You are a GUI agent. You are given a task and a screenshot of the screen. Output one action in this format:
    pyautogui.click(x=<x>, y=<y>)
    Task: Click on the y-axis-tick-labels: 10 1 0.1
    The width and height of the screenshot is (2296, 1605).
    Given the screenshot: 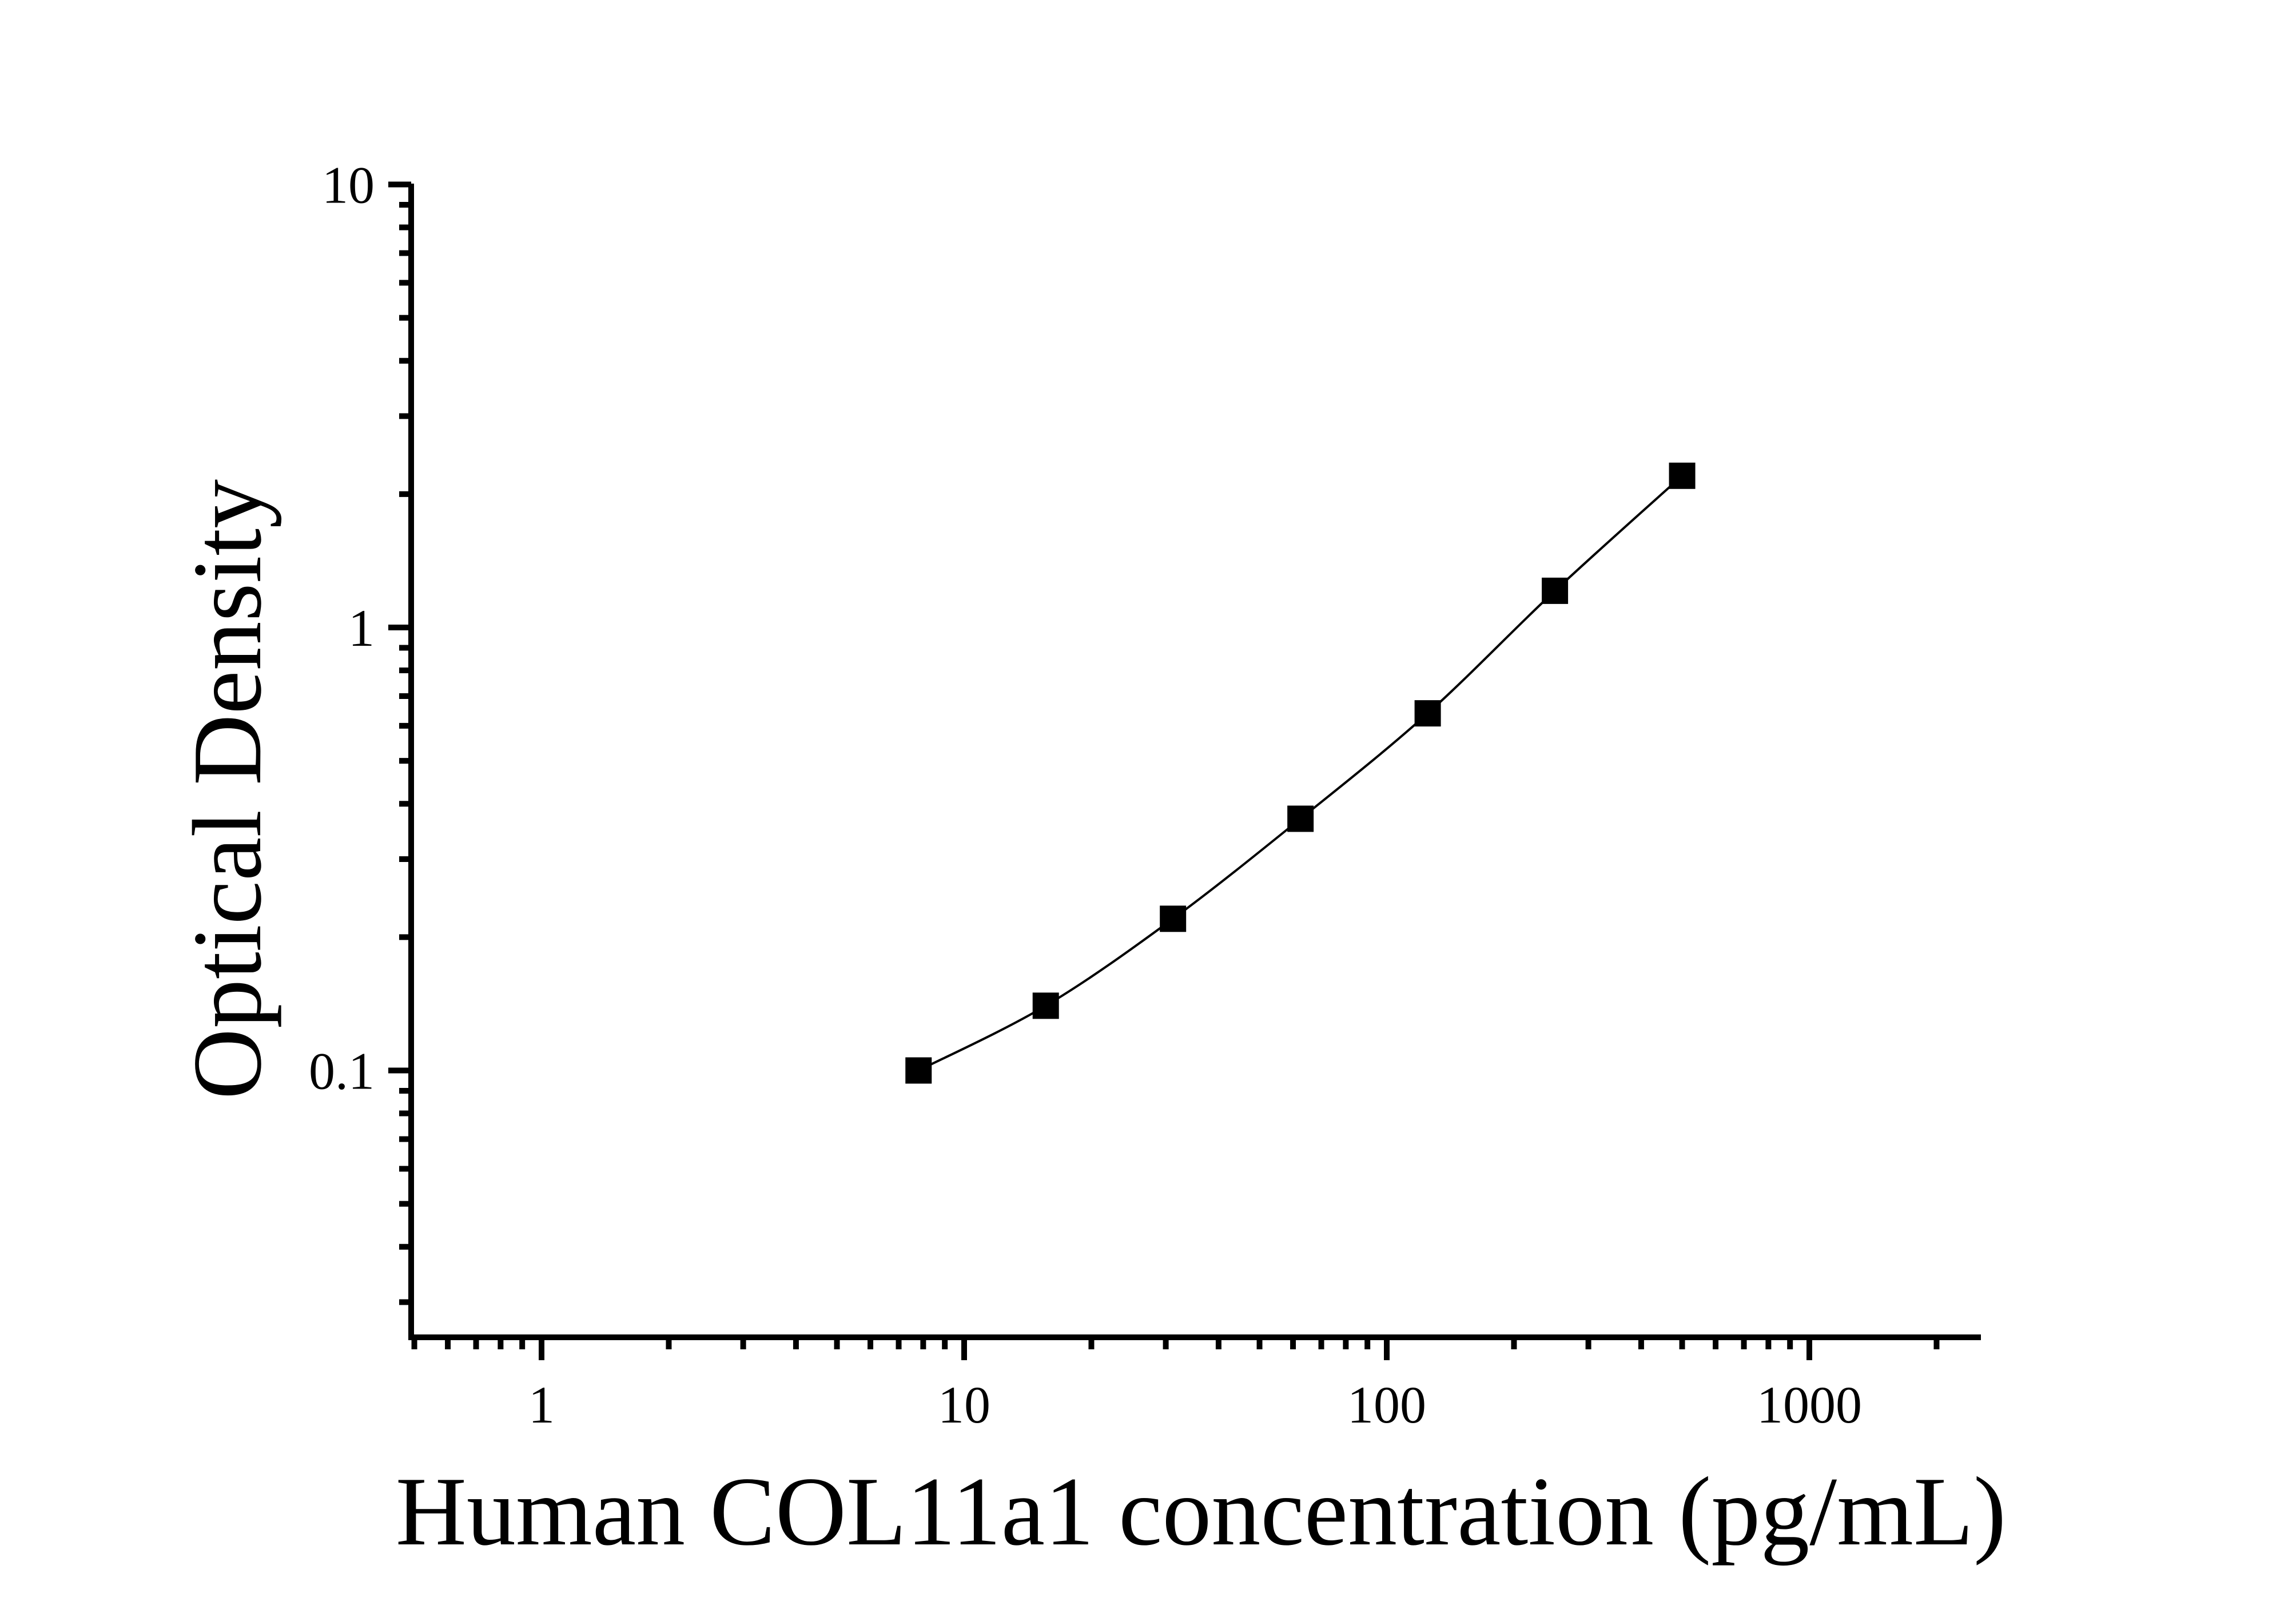 What is the action you would take?
    pyautogui.click(x=342, y=628)
    